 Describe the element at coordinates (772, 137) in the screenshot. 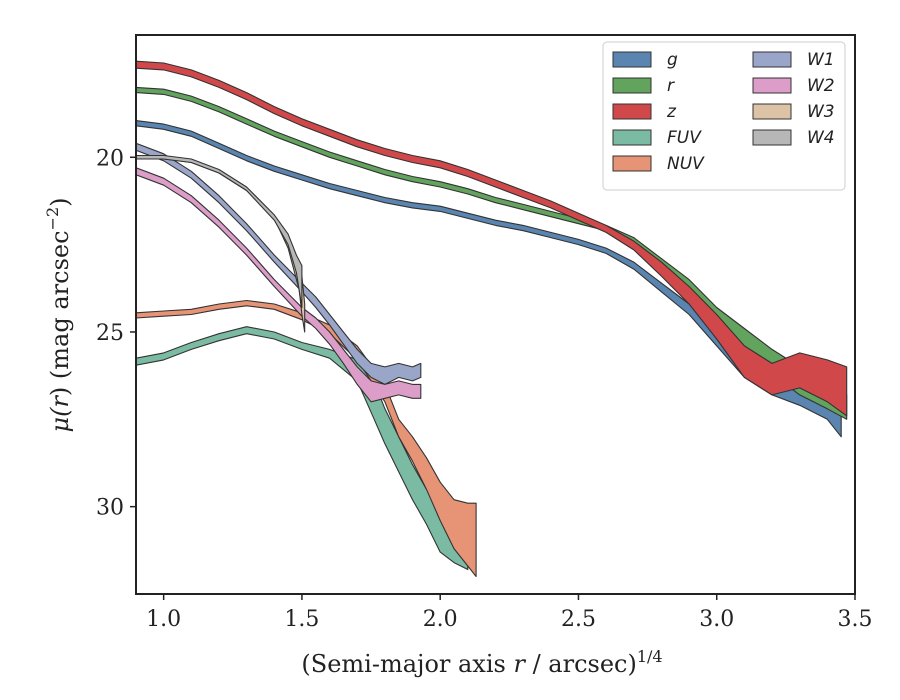

I see `legend-swatch-w4` at that location.